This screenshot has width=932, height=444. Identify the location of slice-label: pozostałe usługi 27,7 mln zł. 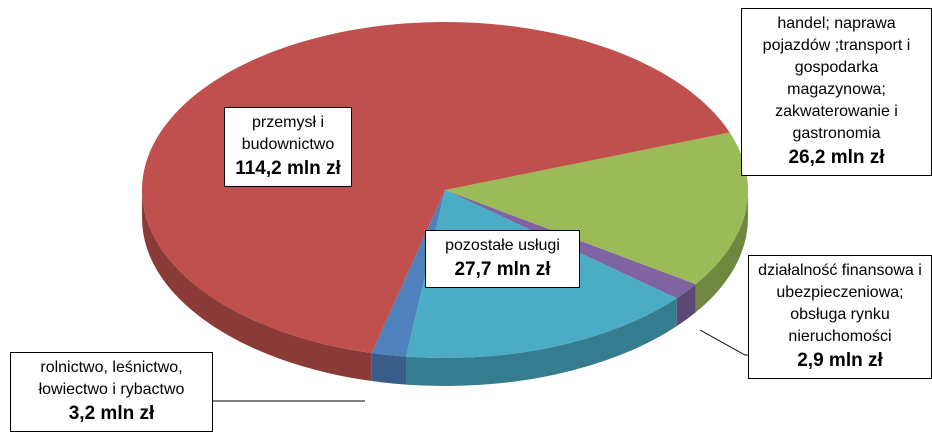
(502, 259).